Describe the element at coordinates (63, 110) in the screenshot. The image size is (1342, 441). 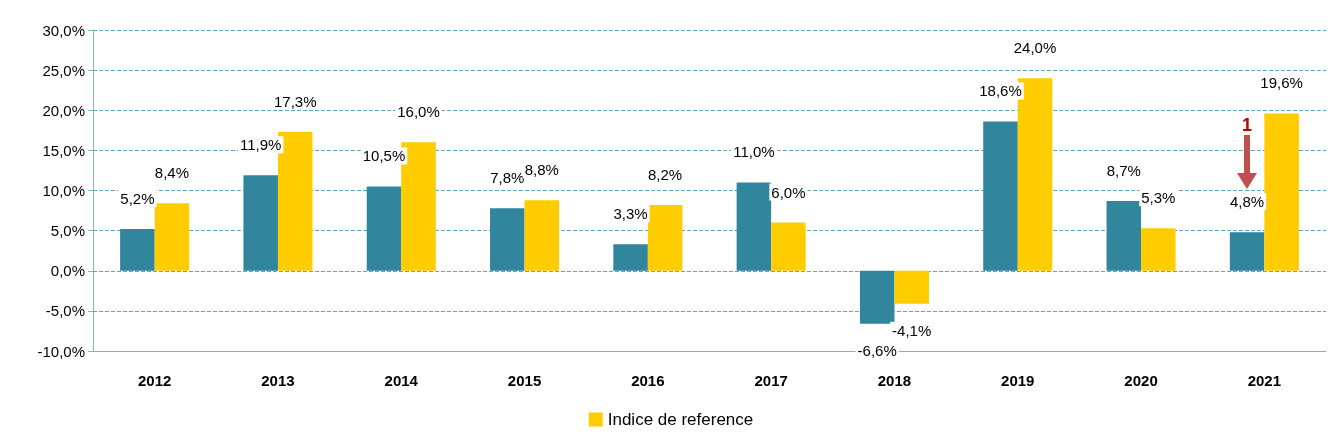
I see `y-tick-label: 20,0%` at that location.